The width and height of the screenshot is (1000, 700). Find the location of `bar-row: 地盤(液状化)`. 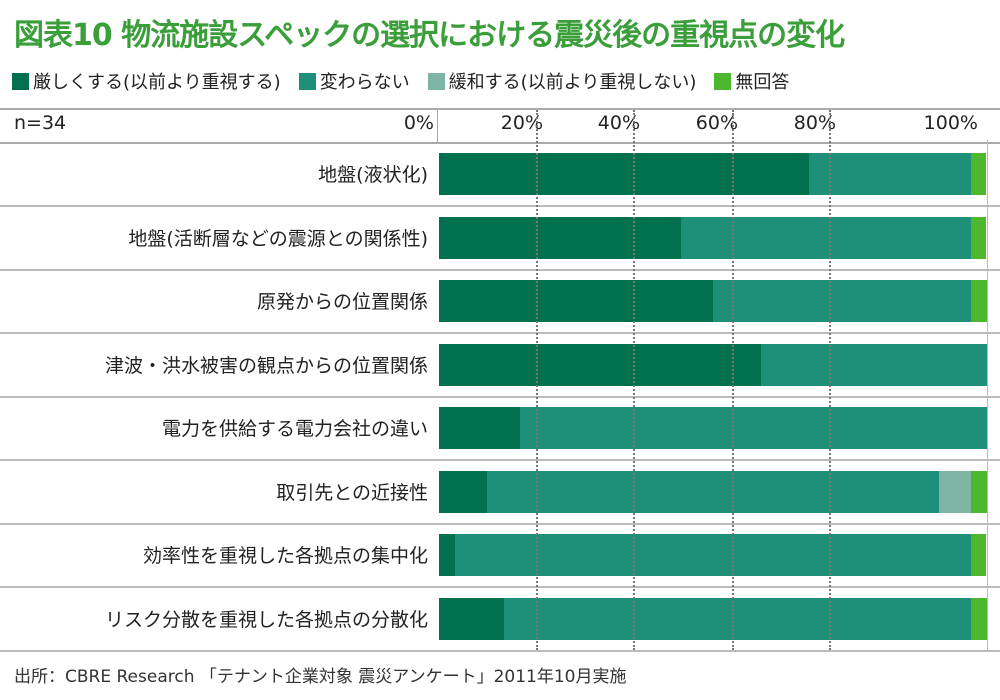

bar-row: 地盤(液状化) is located at coordinates (500, 174).